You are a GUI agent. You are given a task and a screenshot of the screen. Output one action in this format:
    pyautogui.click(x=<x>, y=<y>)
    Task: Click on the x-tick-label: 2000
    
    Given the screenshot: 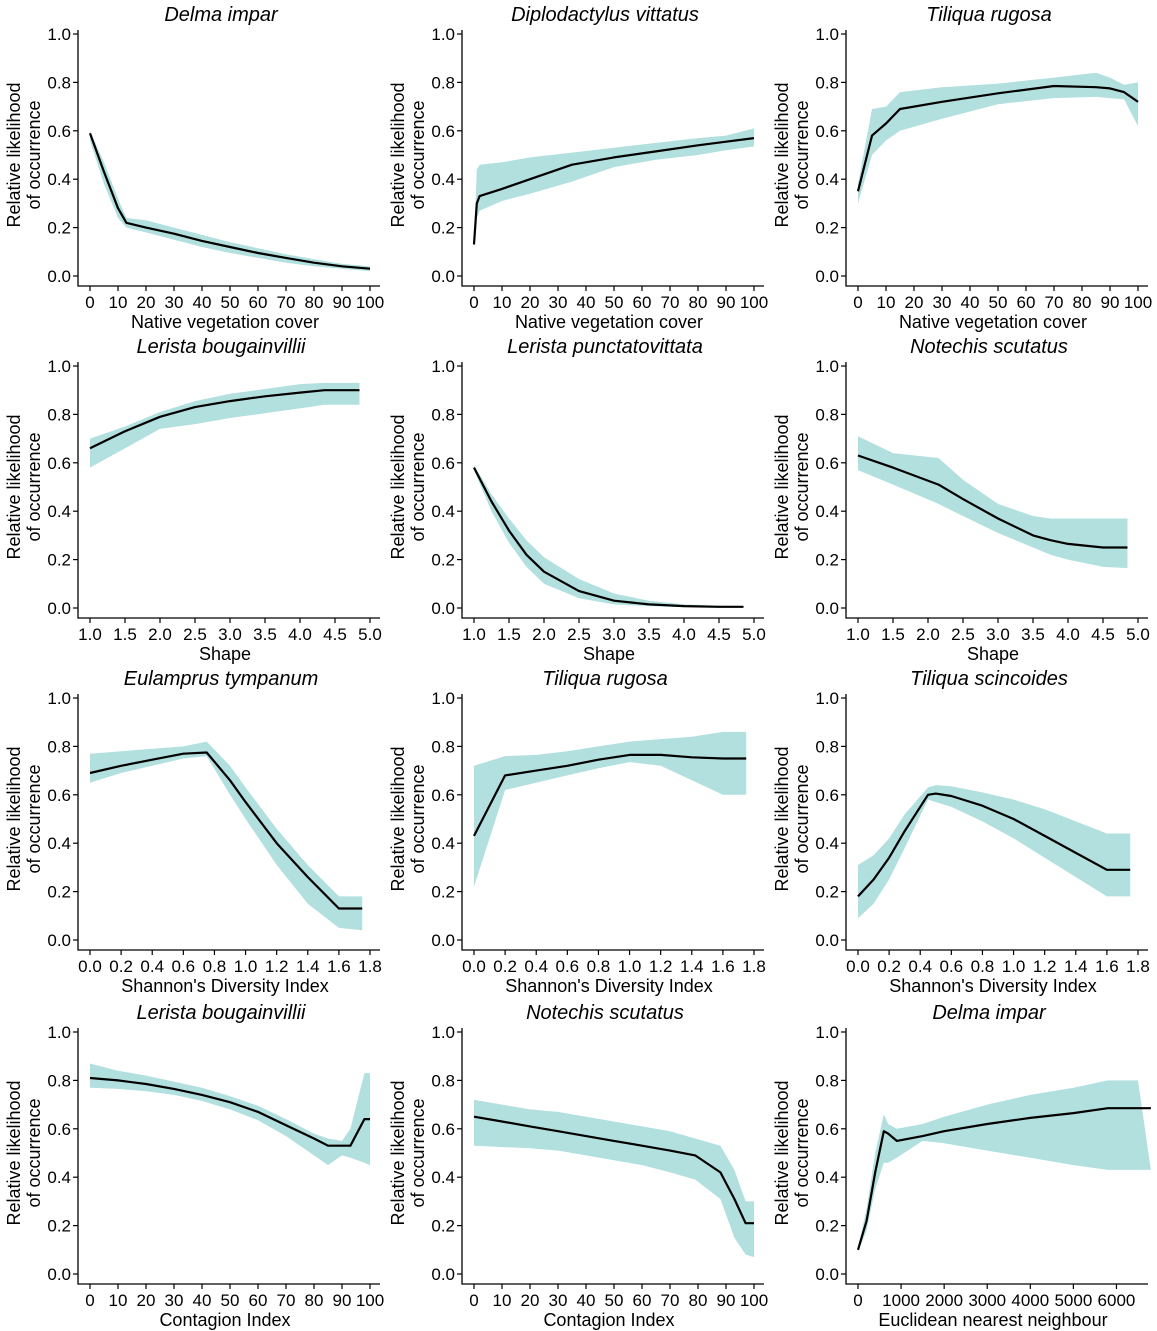 What is the action you would take?
    pyautogui.click(x=944, y=1300)
    